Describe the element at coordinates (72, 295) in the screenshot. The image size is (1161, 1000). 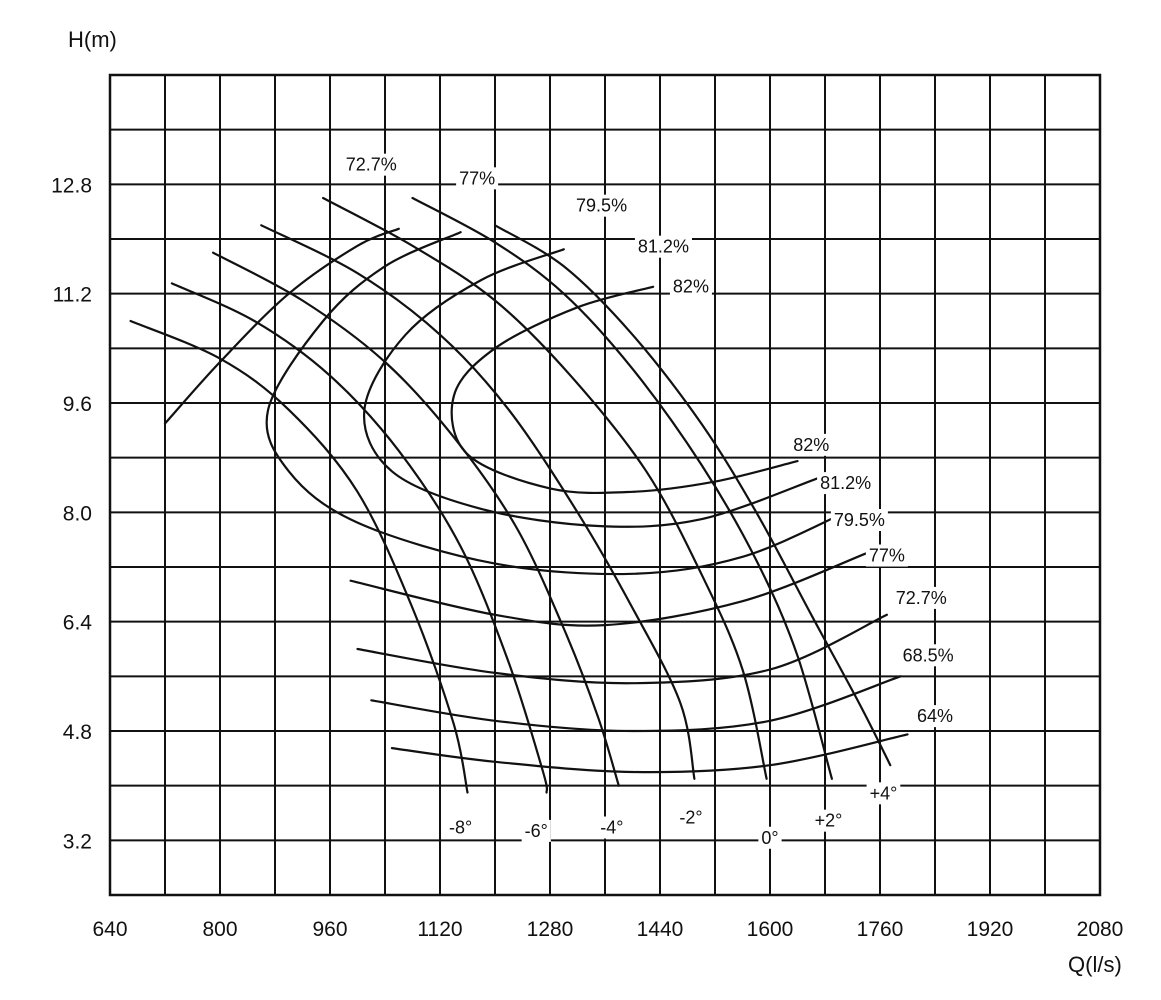
I see `y-tick-label: 11.2` at that location.